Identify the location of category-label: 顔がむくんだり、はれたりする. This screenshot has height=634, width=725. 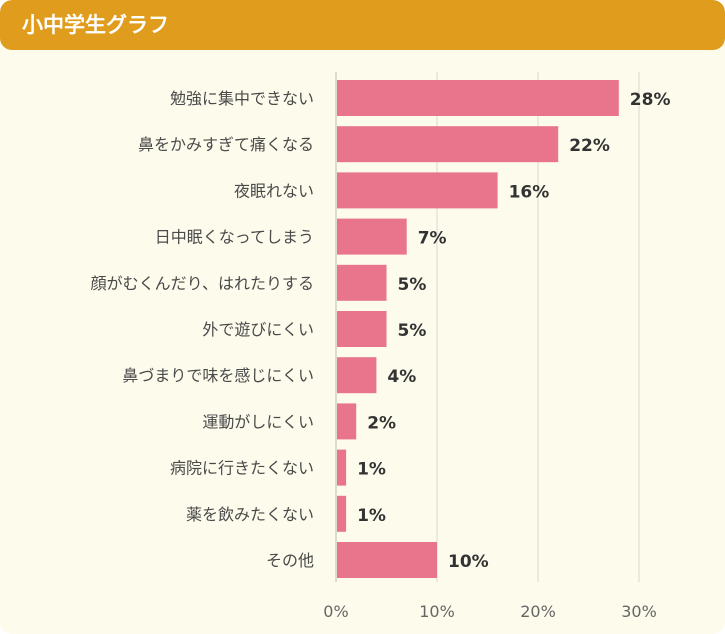
(202, 283).